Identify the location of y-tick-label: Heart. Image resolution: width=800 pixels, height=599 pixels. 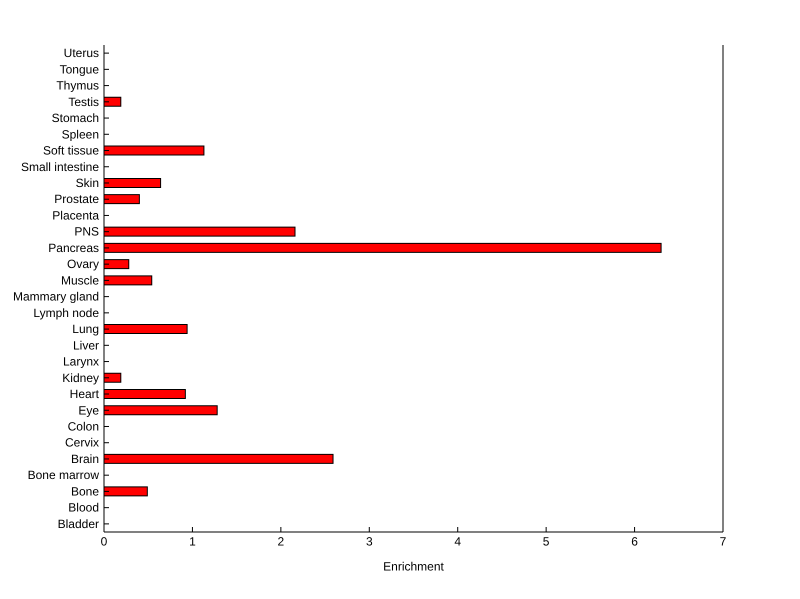
(85, 394).